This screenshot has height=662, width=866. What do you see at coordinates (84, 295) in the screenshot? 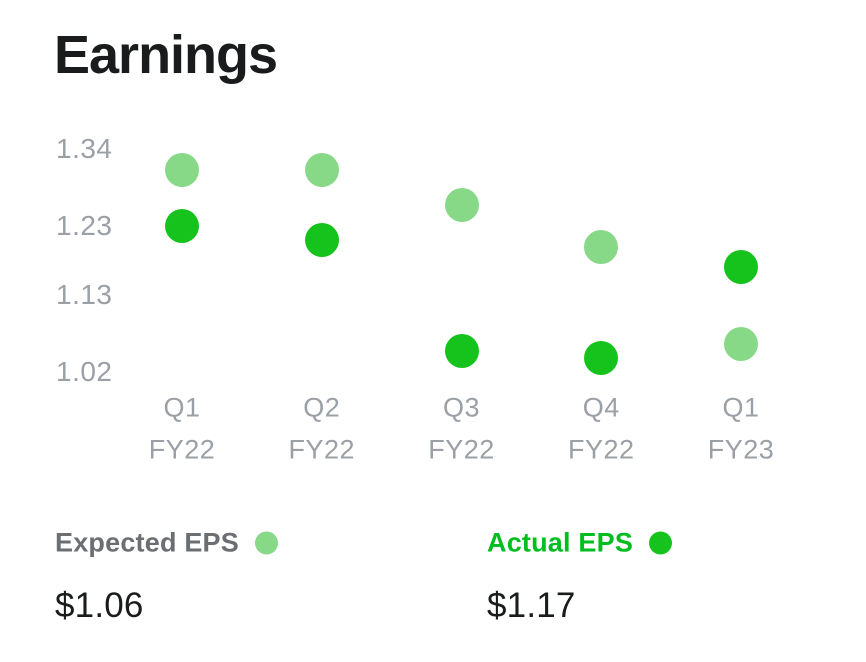
I see `y-axis-tick-label: 1.13` at bounding box center [84, 295].